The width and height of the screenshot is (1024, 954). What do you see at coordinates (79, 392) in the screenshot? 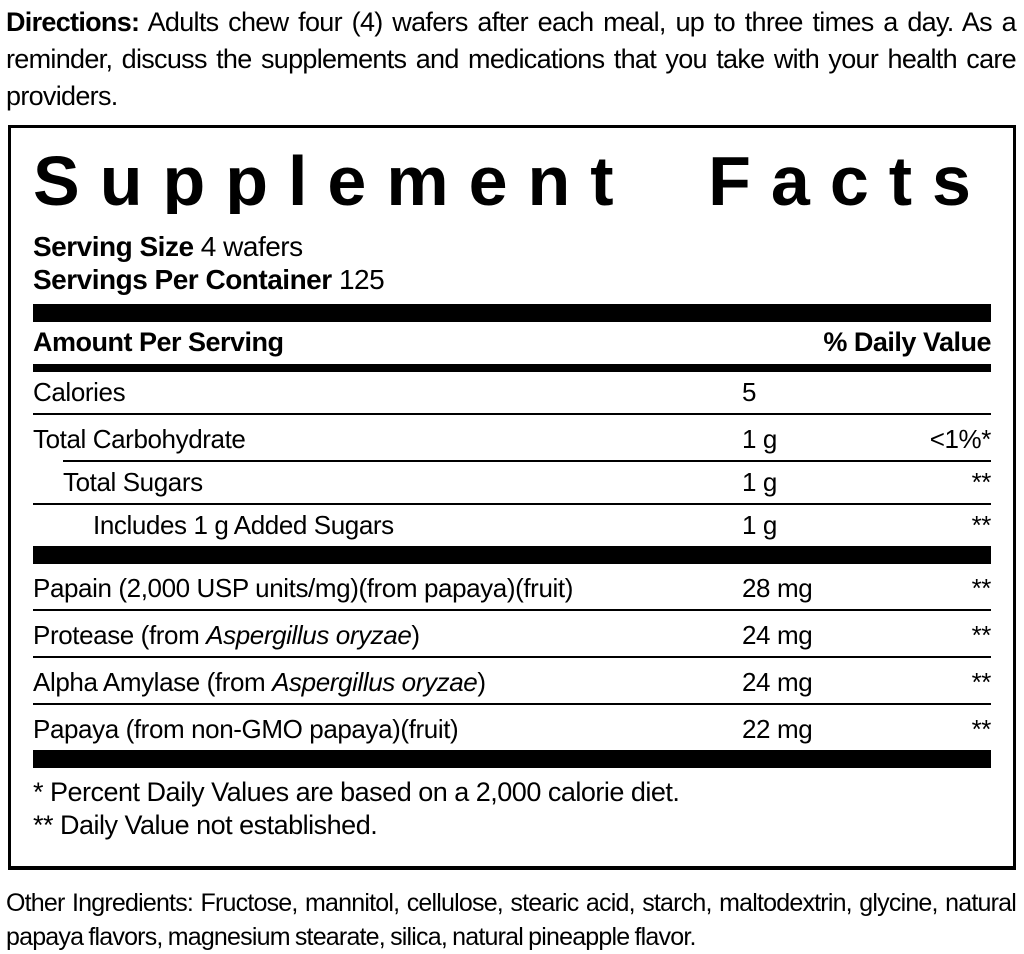
I see `nutrient-name: Calories` at bounding box center [79, 392].